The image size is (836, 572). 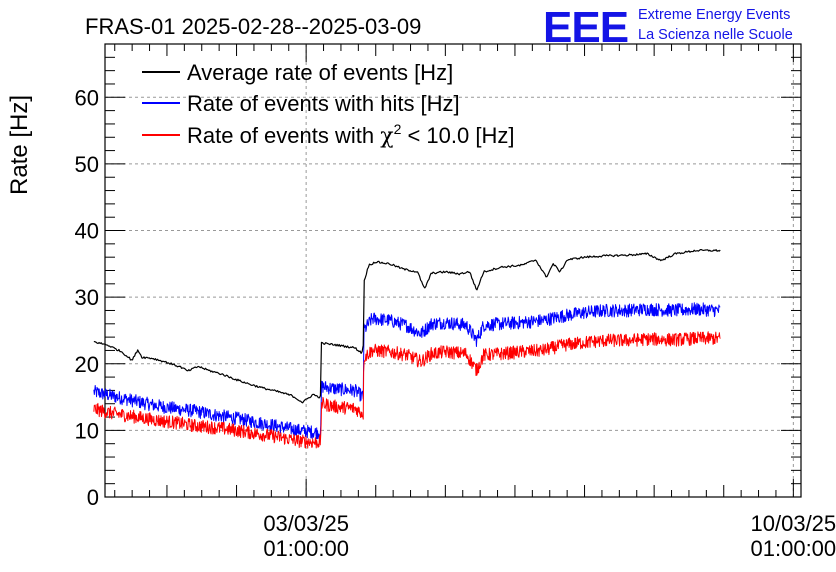 I want to click on chart-title: FRAS-01 2025-02-28--2025-03-09, so click(x=253, y=26).